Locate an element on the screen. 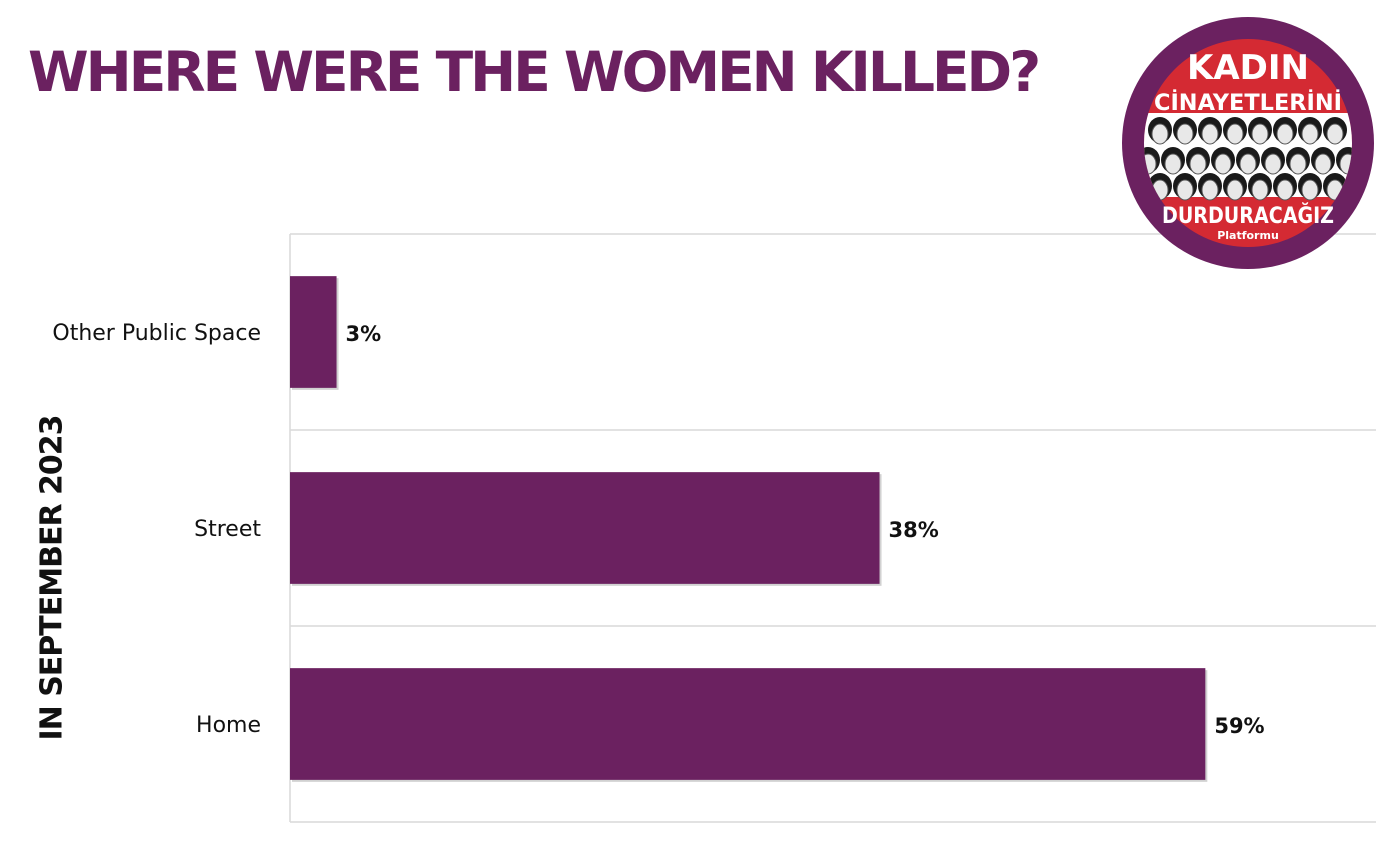  logo-text-kadin: KADIN is located at coordinates (1248, 68).